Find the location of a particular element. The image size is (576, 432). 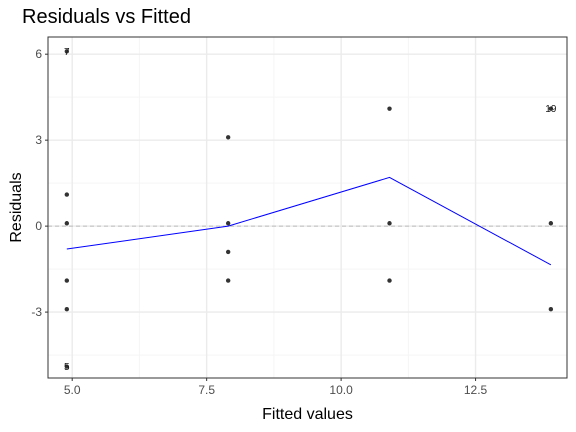

point-label: 7 is located at coordinates (67, 52).